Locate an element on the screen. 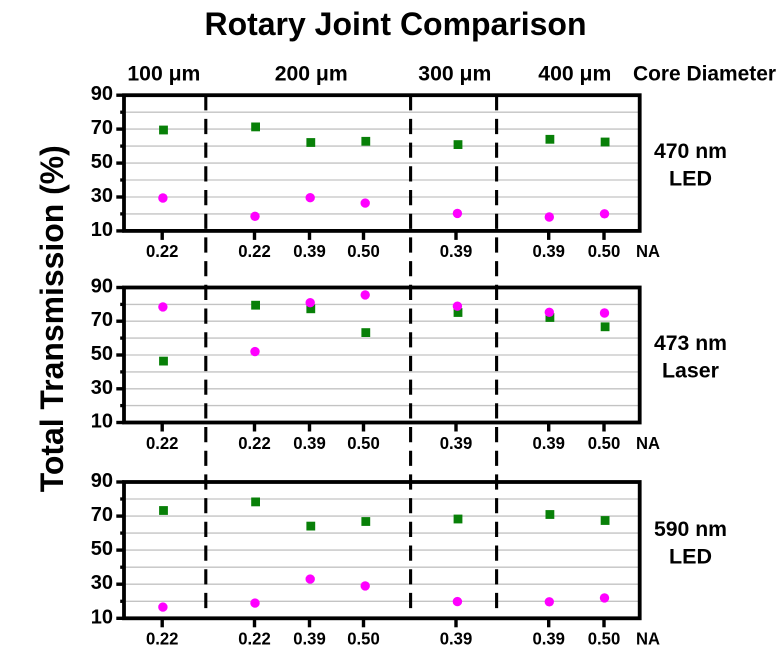 This screenshot has width=780, height=660. svg-text: Core Diameter is located at coordinates (704, 73).